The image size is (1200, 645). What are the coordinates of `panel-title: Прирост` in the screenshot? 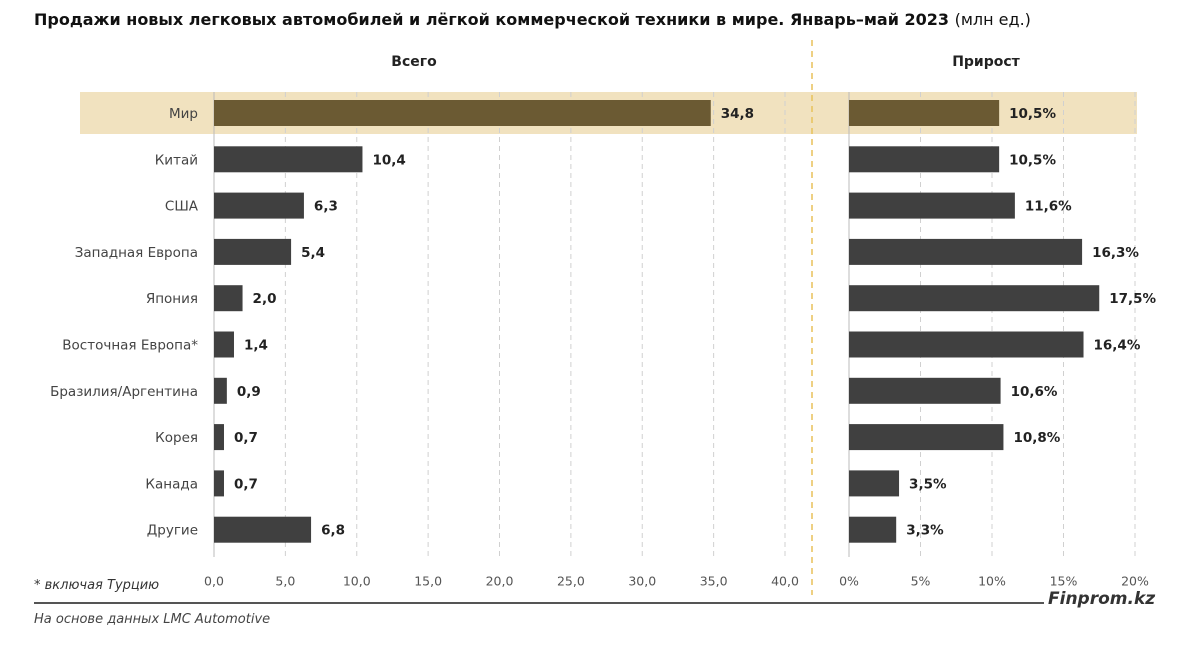 It's located at (986, 62).